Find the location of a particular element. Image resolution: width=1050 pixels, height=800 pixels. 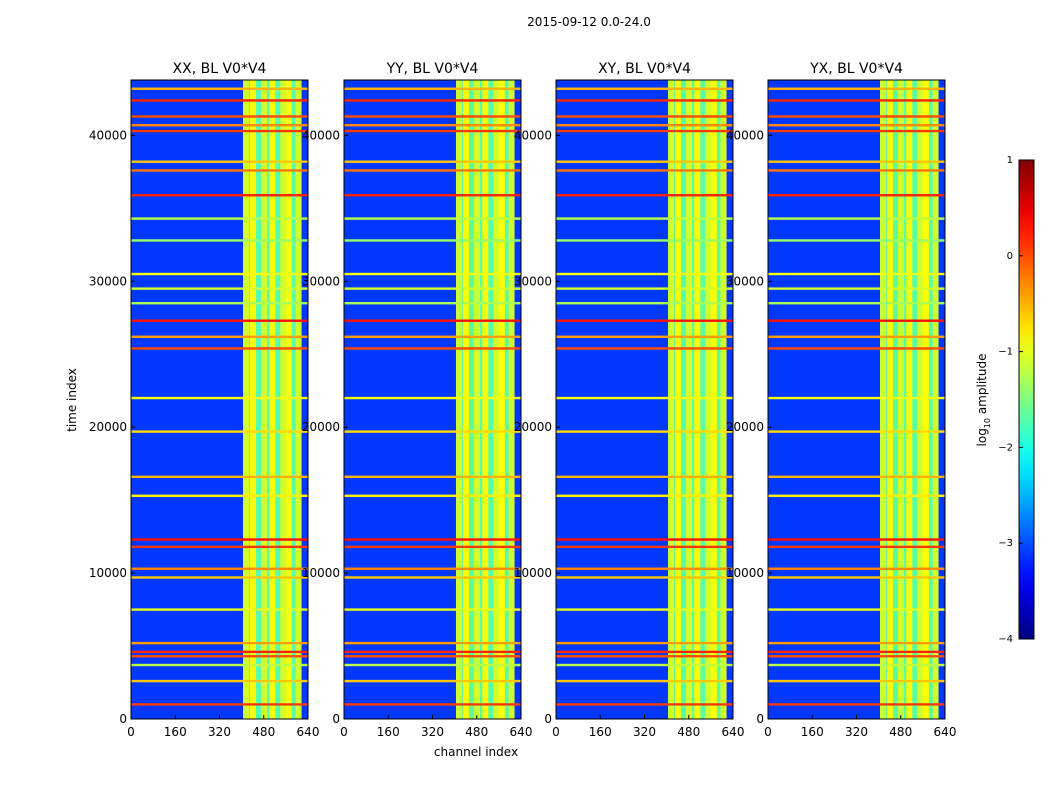

colorbar-tick-label: −2 is located at coordinates (1005, 447).